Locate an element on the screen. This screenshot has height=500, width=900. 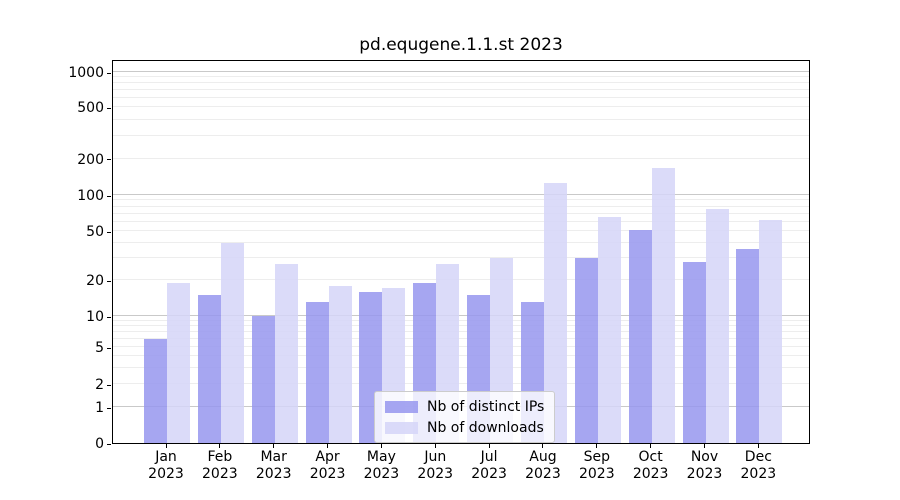
x-tick-label: May 2023 is located at coordinates (381, 466).